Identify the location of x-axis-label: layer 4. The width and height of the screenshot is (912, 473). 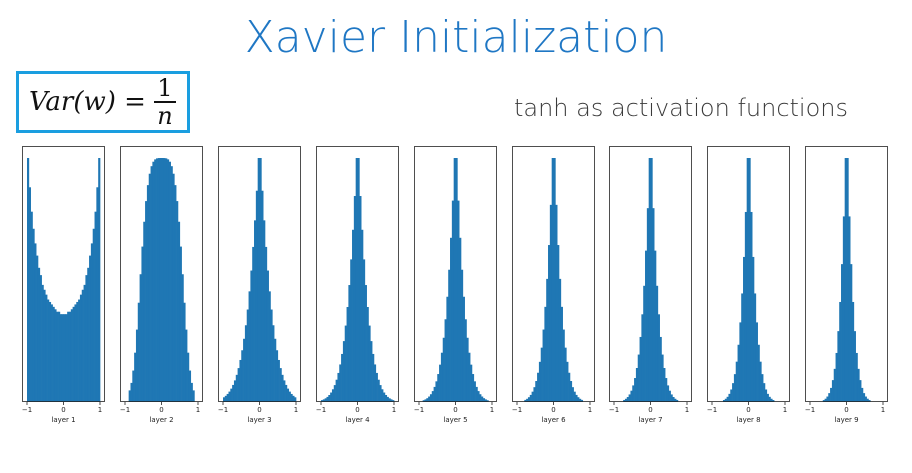
(357, 420).